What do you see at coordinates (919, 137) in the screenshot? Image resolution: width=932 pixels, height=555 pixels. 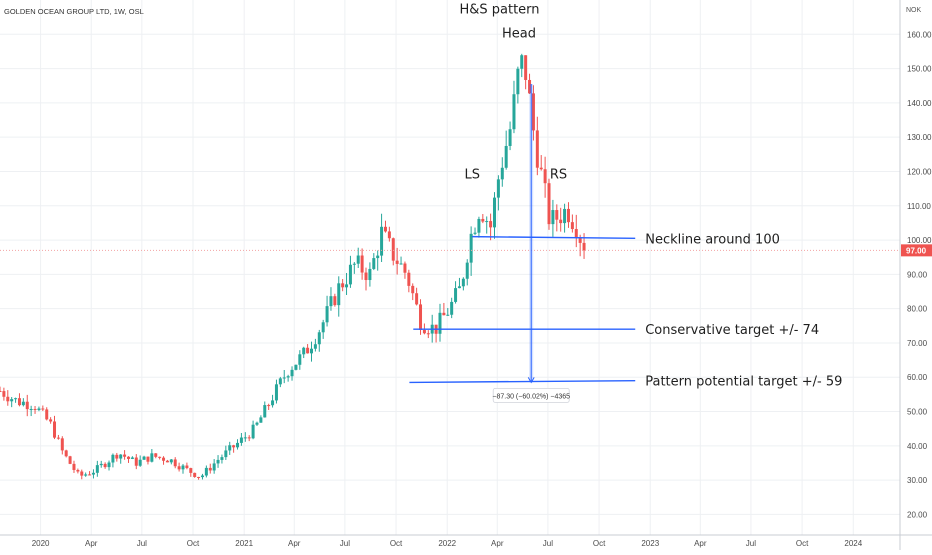 I see `y-tick-label: 130.00` at bounding box center [919, 137].